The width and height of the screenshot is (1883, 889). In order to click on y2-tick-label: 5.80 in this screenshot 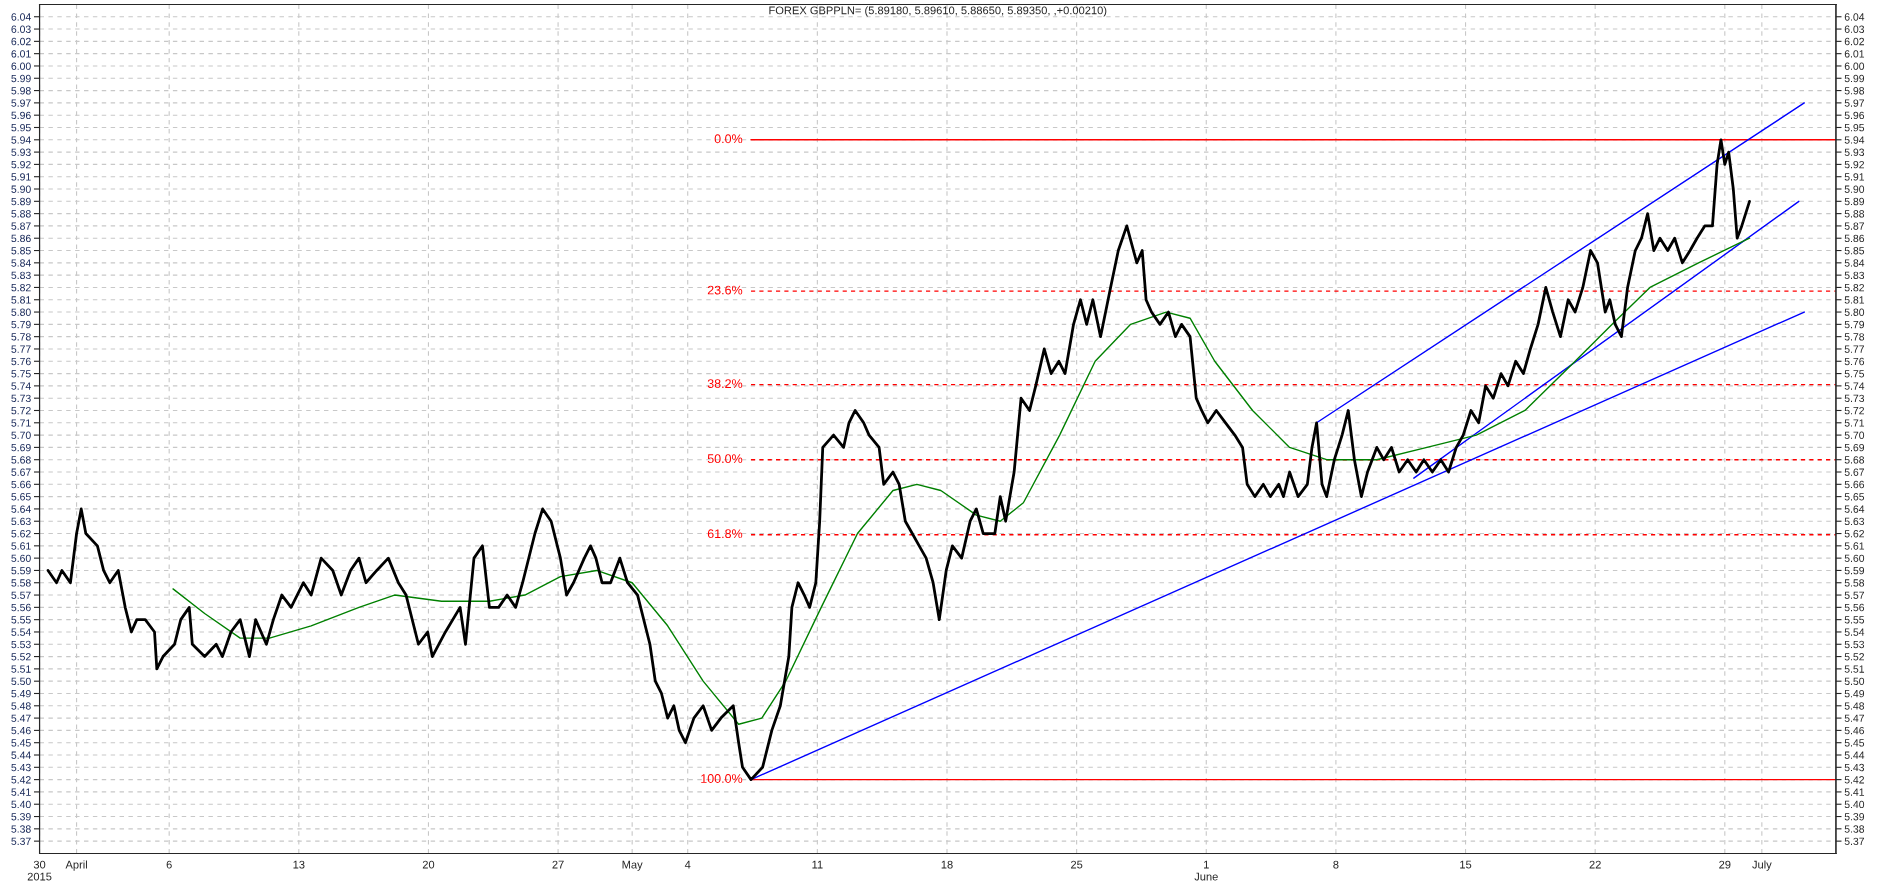, I will do `click(1854, 312)`.